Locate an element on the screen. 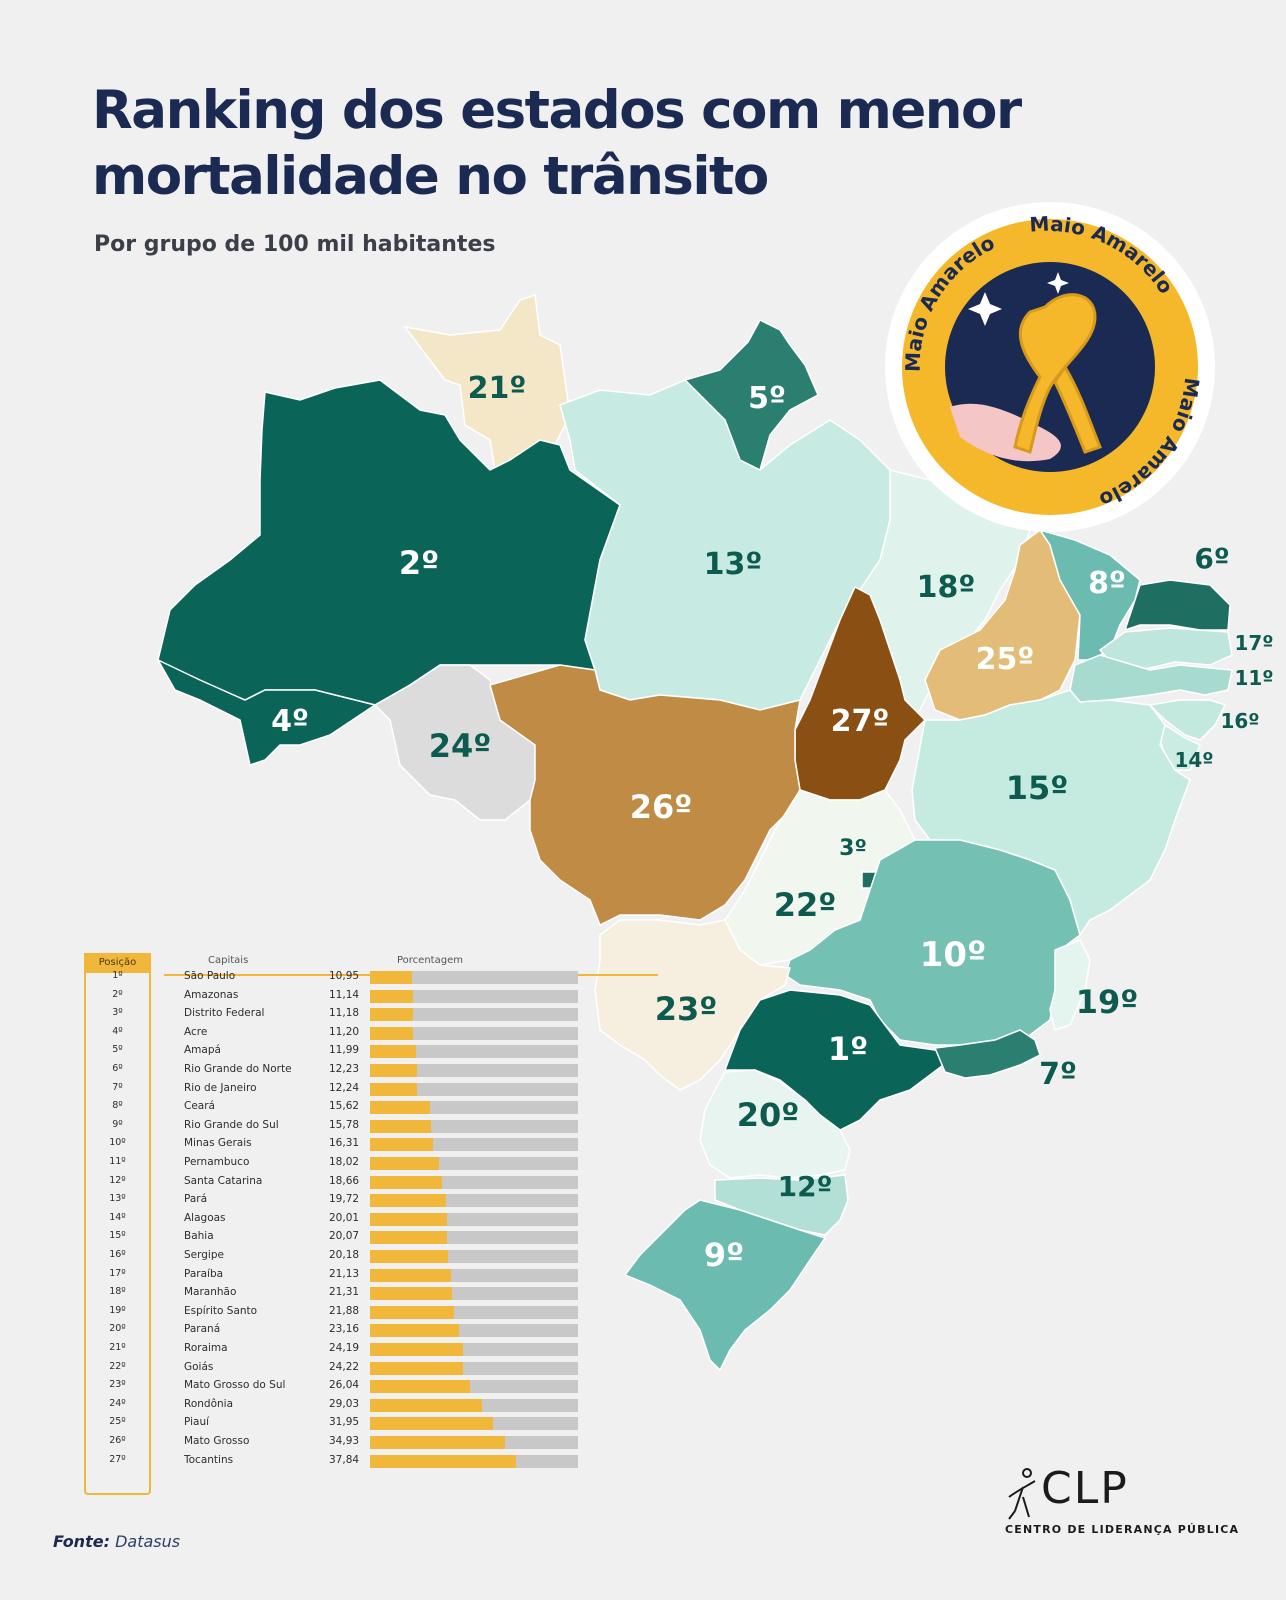 The image size is (1286, 1600). table-row: 5º Amapá 11,99 is located at coordinates (370, 1051).